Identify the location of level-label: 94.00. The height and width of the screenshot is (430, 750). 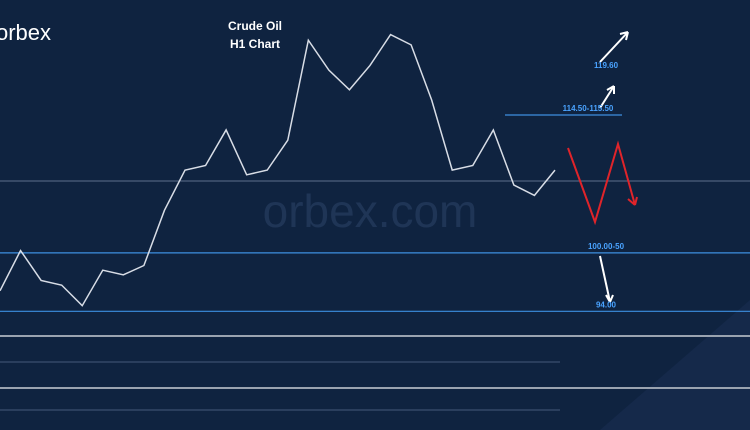
(606, 304).